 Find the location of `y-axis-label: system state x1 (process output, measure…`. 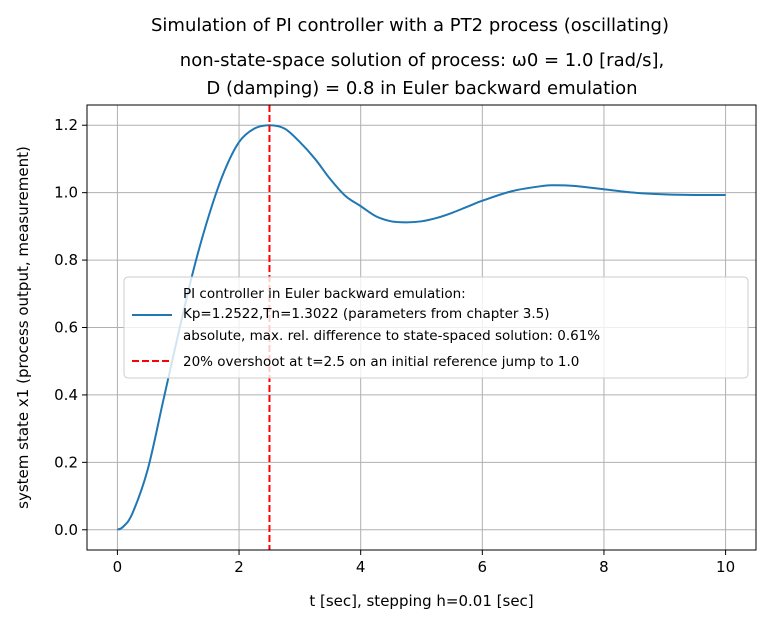

y-axis-label: system state x1 (process output, measure… is located at coordinates (23, 327).